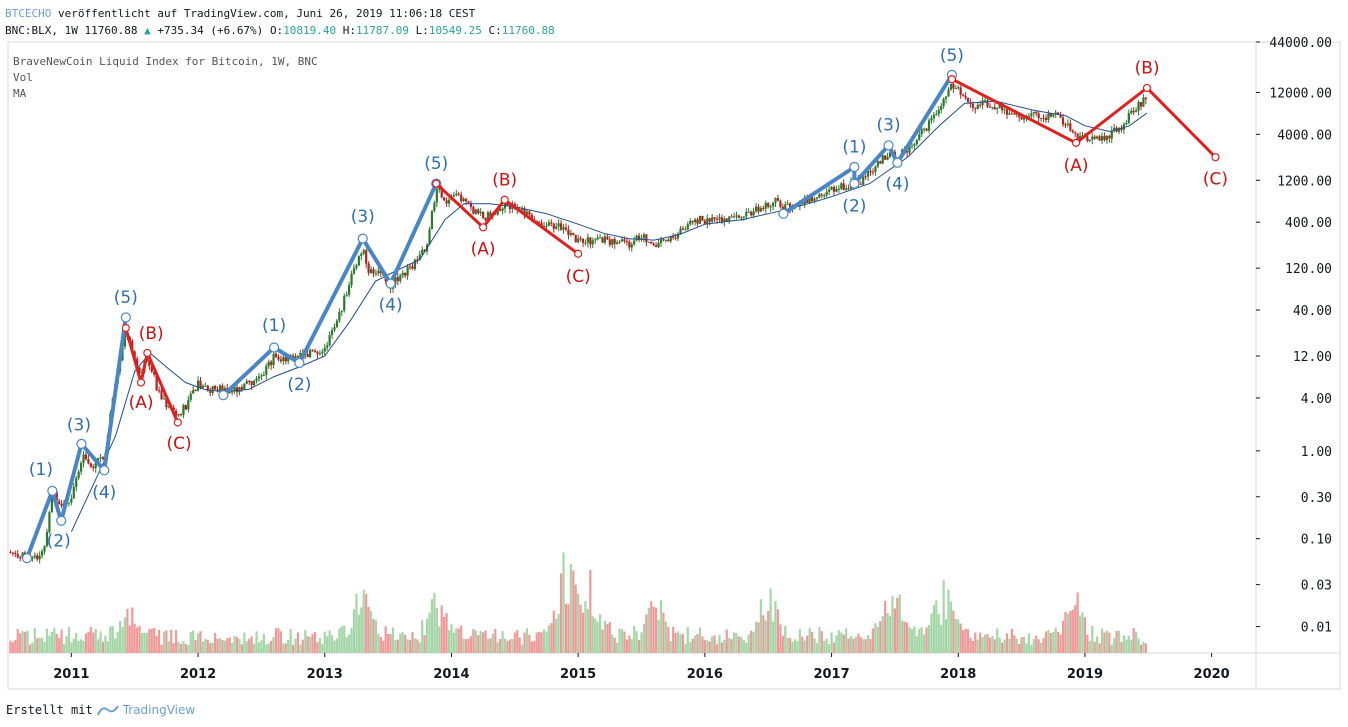 The image size is (1348, 727). I want to click on wave-label: (1), so click(41, 470).